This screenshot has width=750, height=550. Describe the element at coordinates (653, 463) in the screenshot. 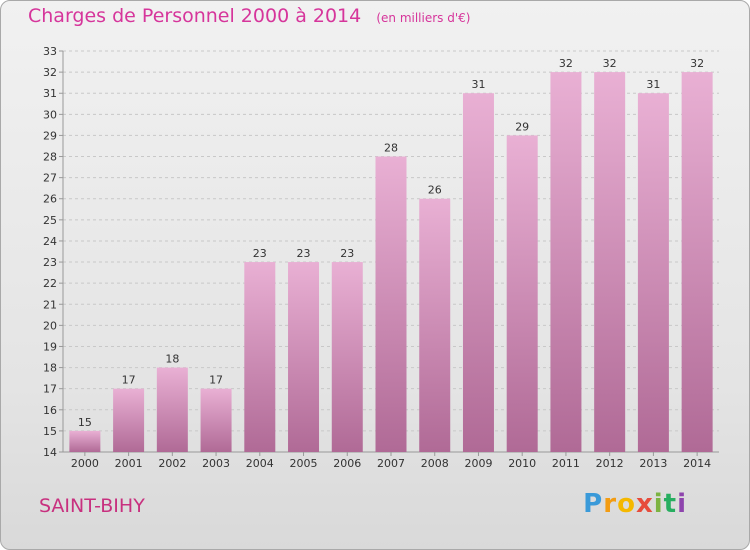

I see `x-tick-label: 2013` at that location.